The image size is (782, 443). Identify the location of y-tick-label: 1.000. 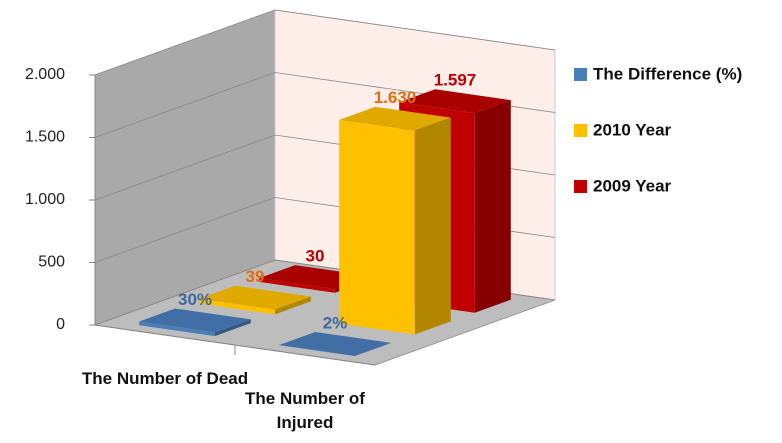
(45, 199).